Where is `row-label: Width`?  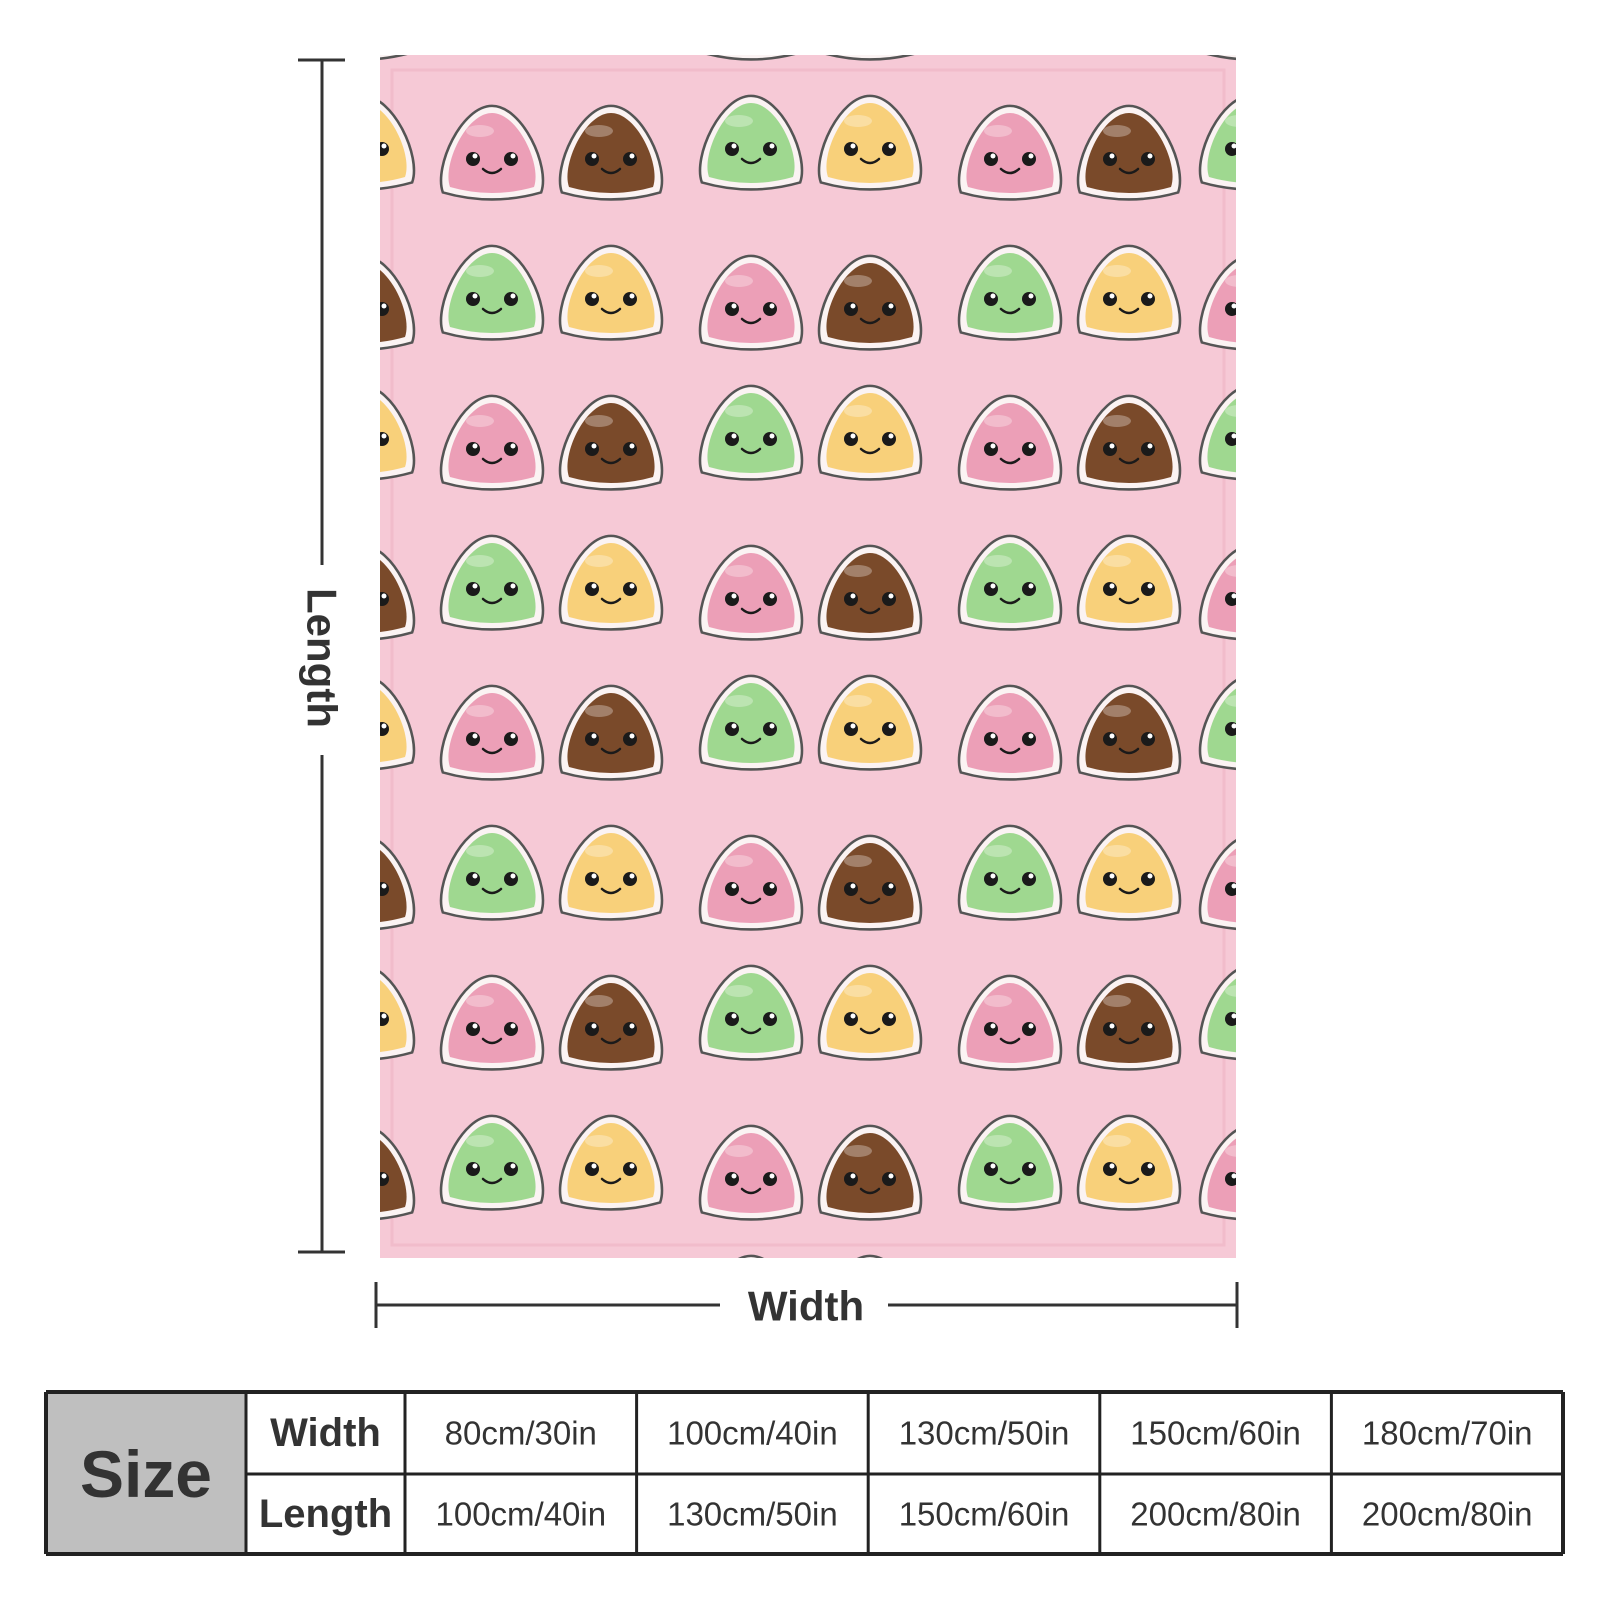 row-label: Width is located at coordinates (325, 1433).